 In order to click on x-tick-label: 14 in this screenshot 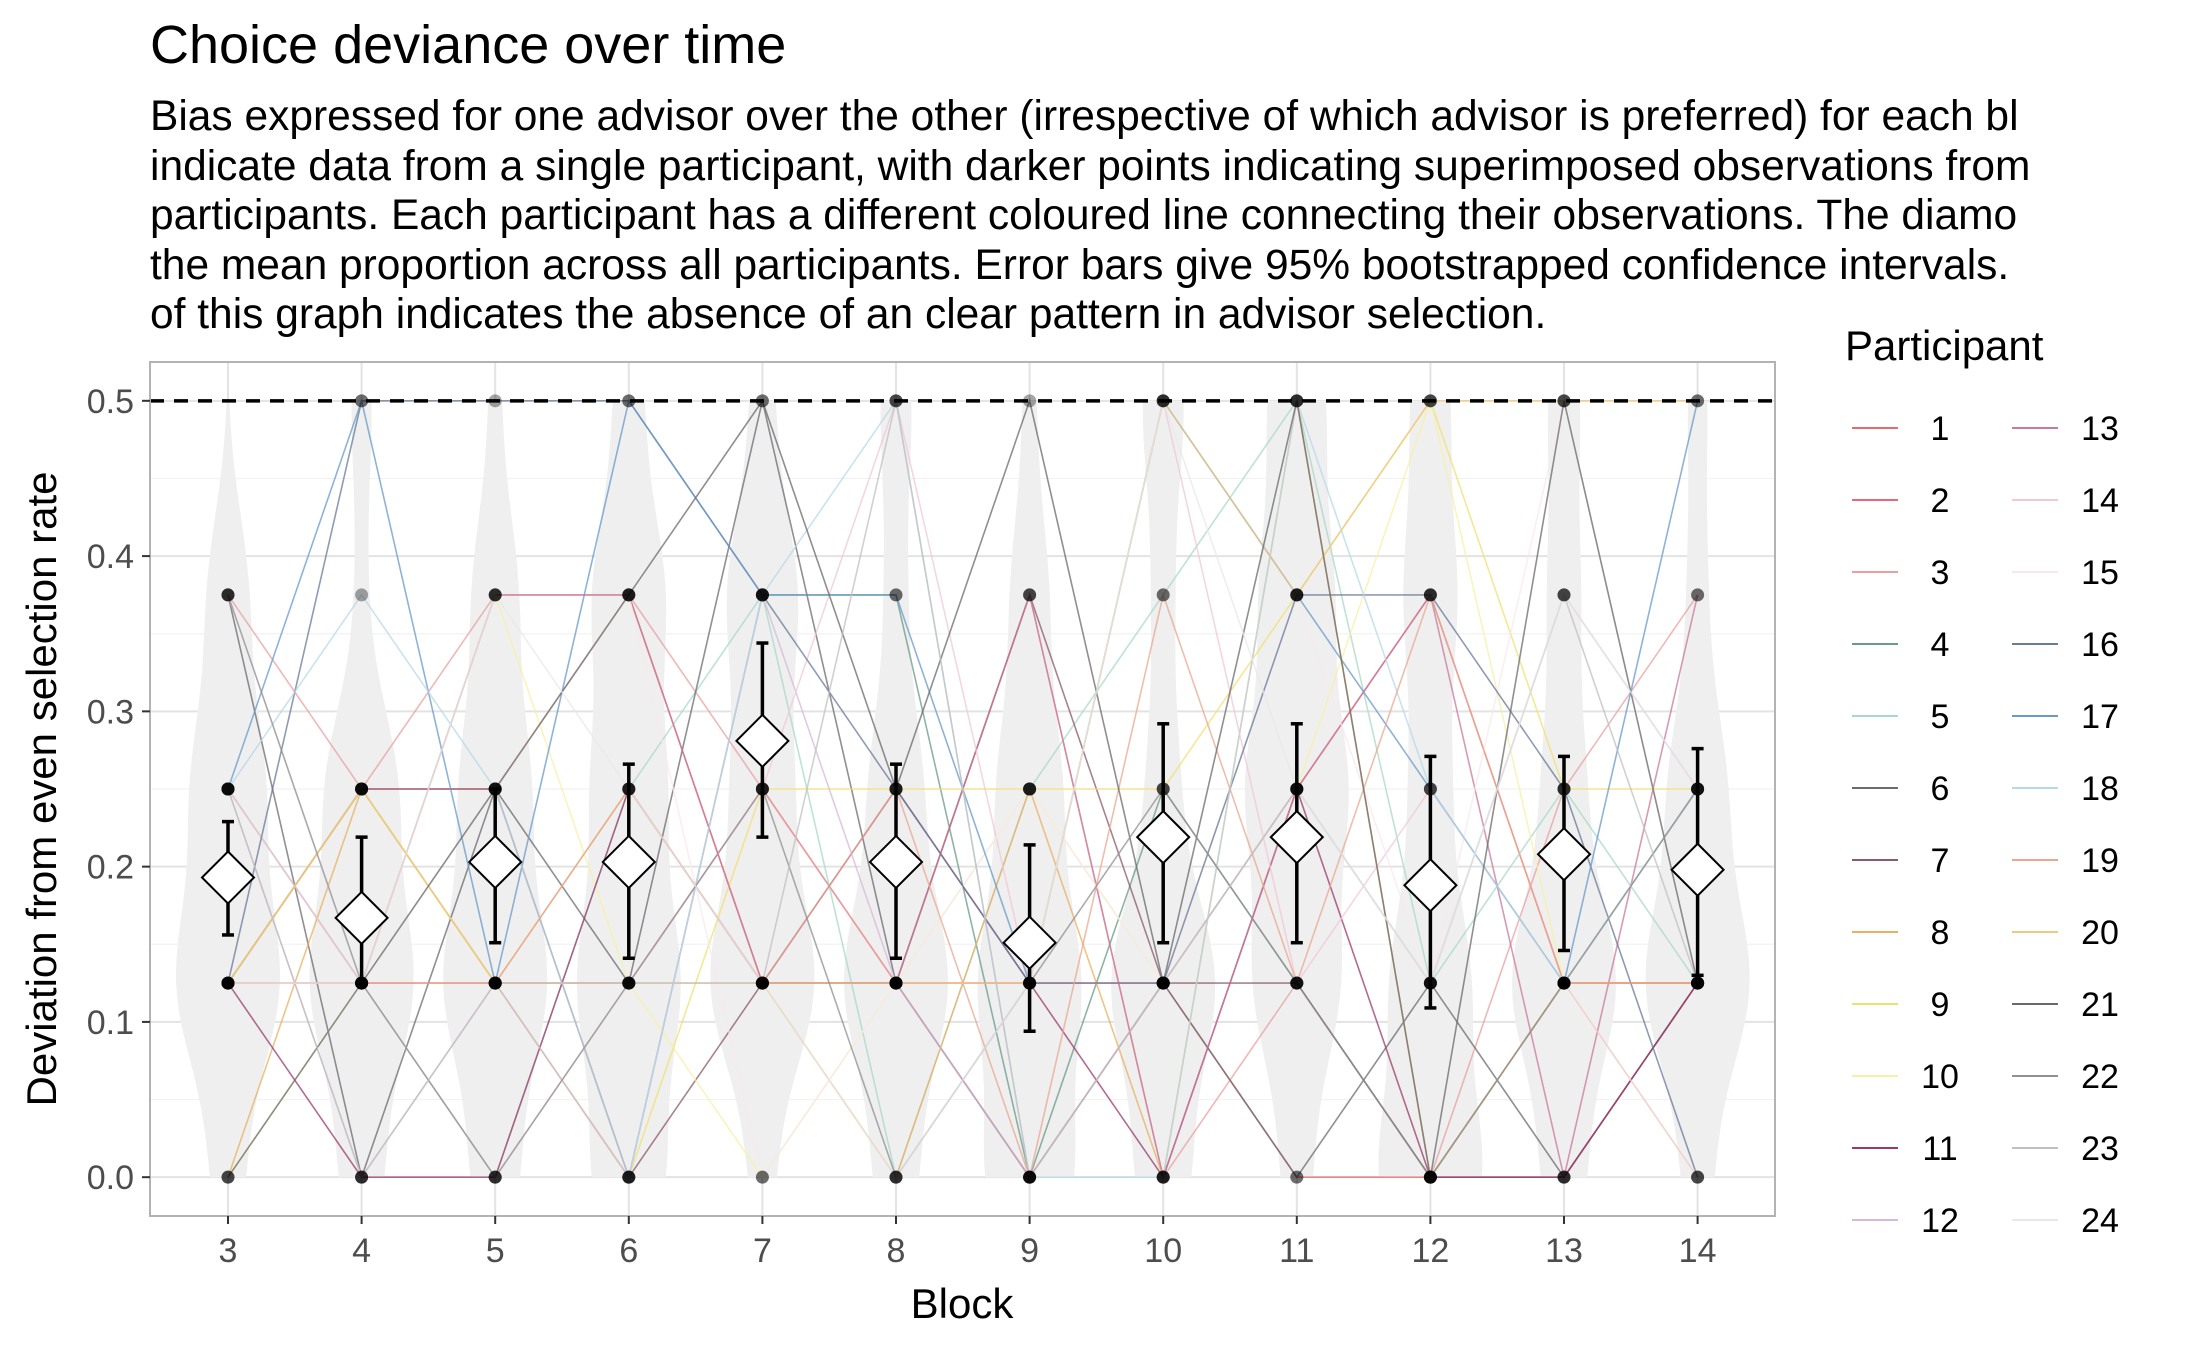, I will do `click(1698, 1251)`.